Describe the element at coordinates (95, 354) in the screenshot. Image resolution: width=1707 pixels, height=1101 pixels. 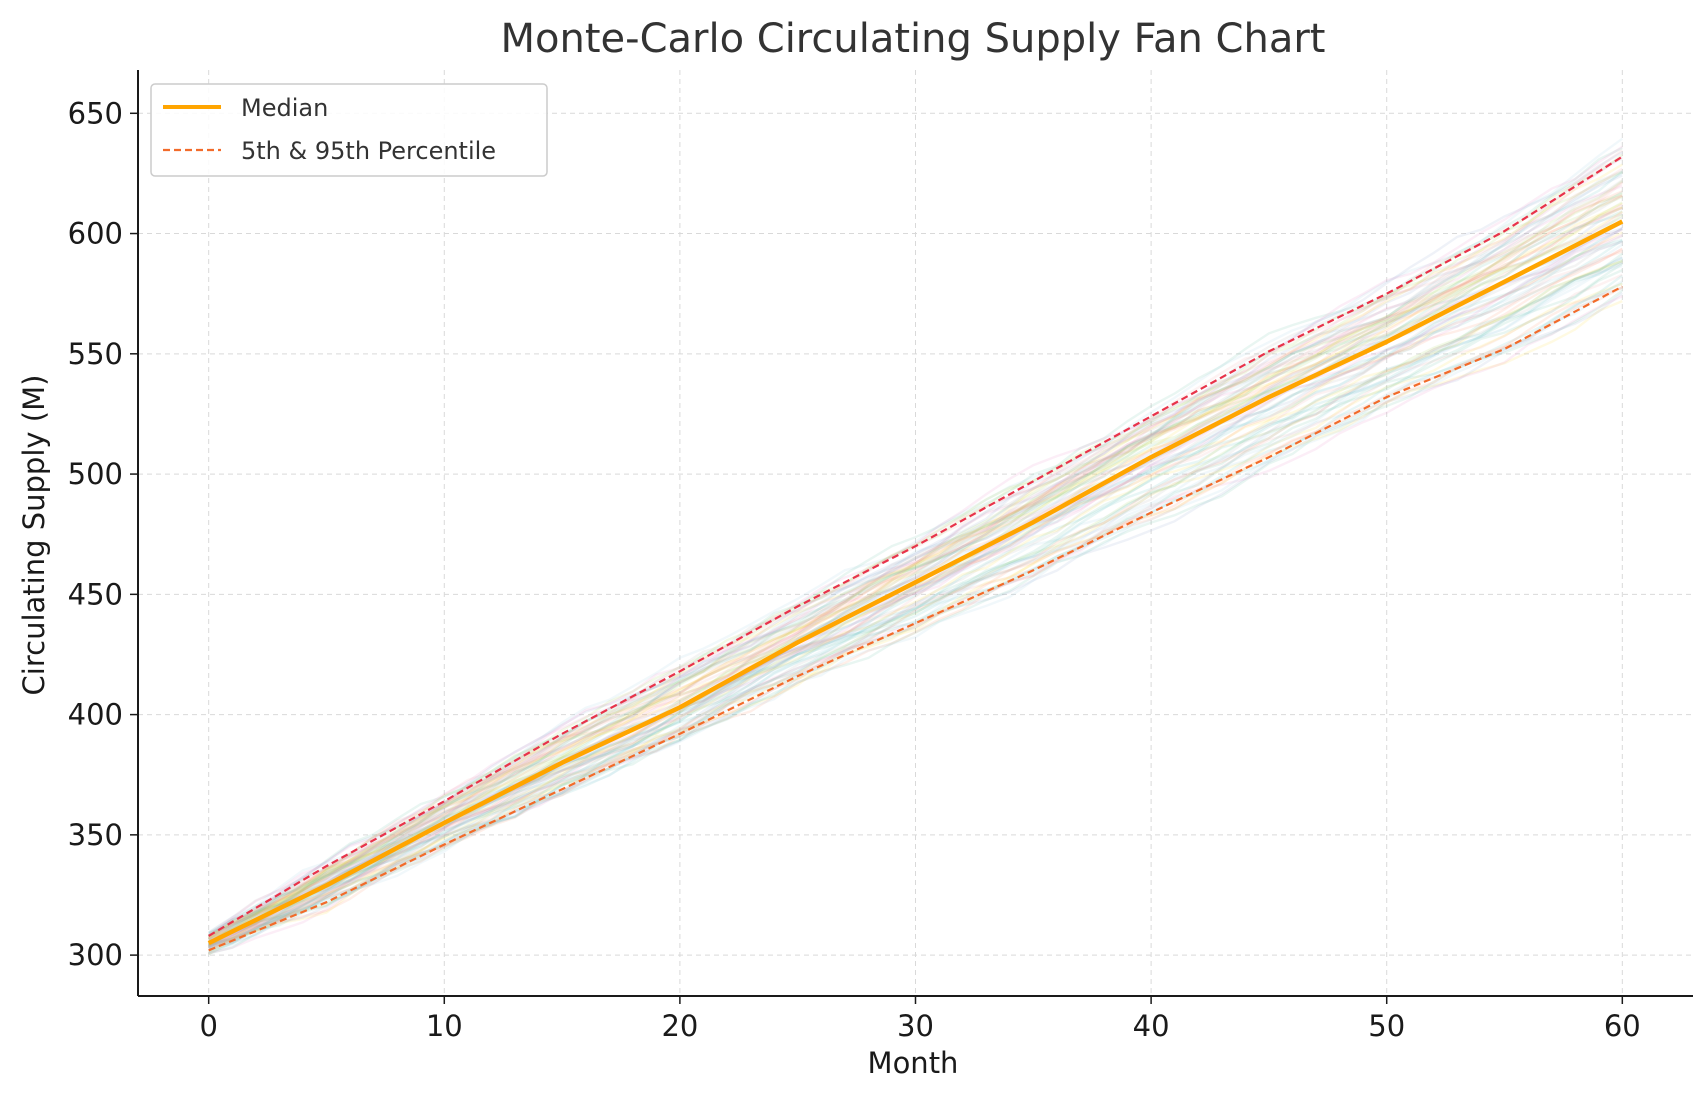
I see `y-tick-label: 550` at that location.